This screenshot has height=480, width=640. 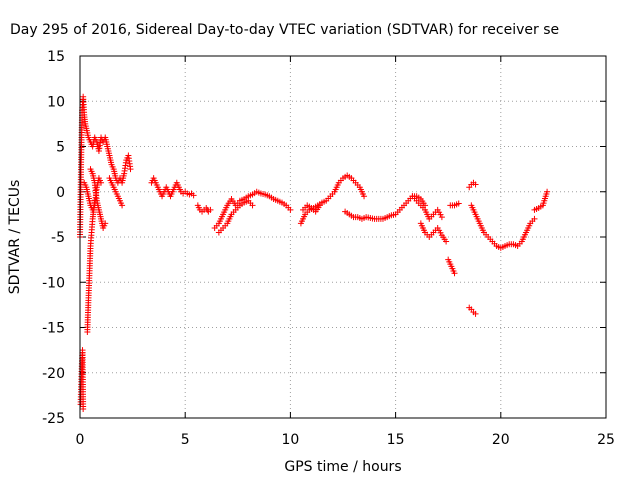 What do you see at coordinates (53, 374) in the screenshot?
I see `y-tick-label: -20` at bounding box center [53, 374].